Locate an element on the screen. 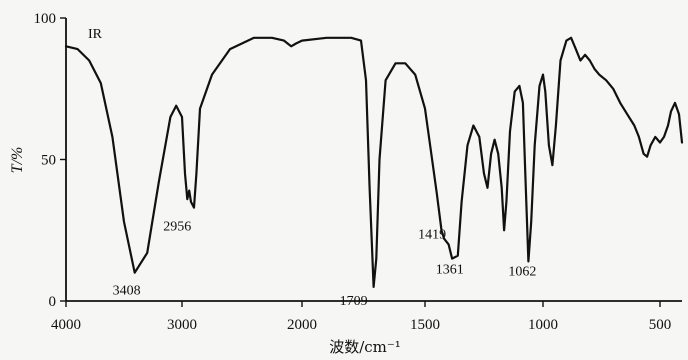  x-axis-ticks: 4000 3000 2000 1500 1000 500 is located at coordinates (361, 317).